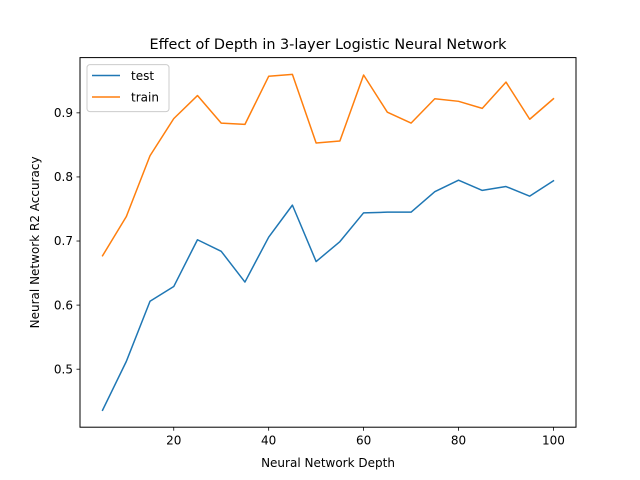 The image size is (640, 480). I want to click on x-axis-label: Neural Network Depth, so click(328, 463).